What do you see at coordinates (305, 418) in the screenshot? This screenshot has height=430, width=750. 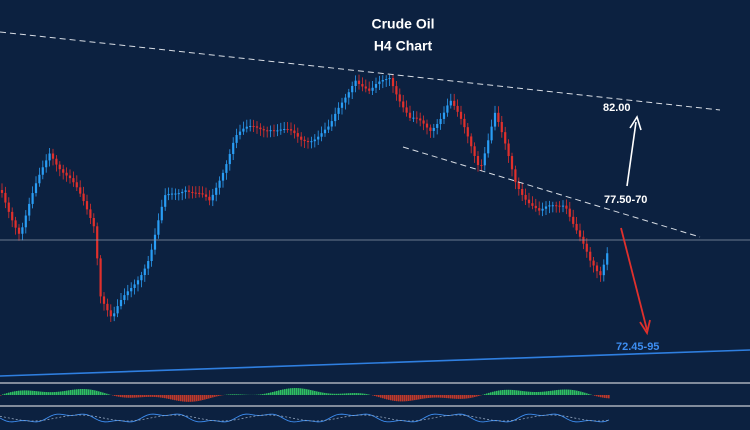 I see `oscillator` at bounding box center [305, 418].